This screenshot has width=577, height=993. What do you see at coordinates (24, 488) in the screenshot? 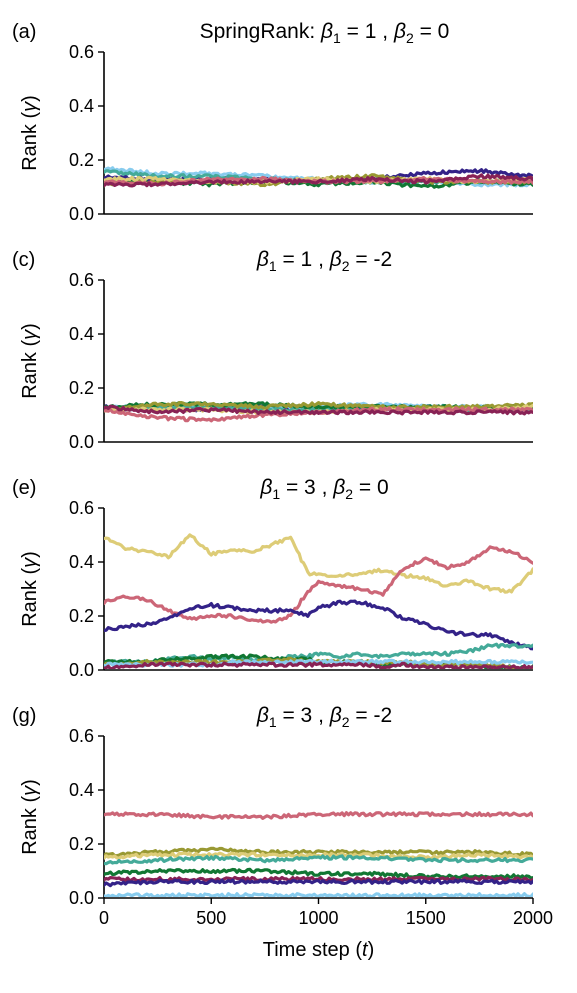
I see `panel-tag: (e)` at bounding box center [24, 488].